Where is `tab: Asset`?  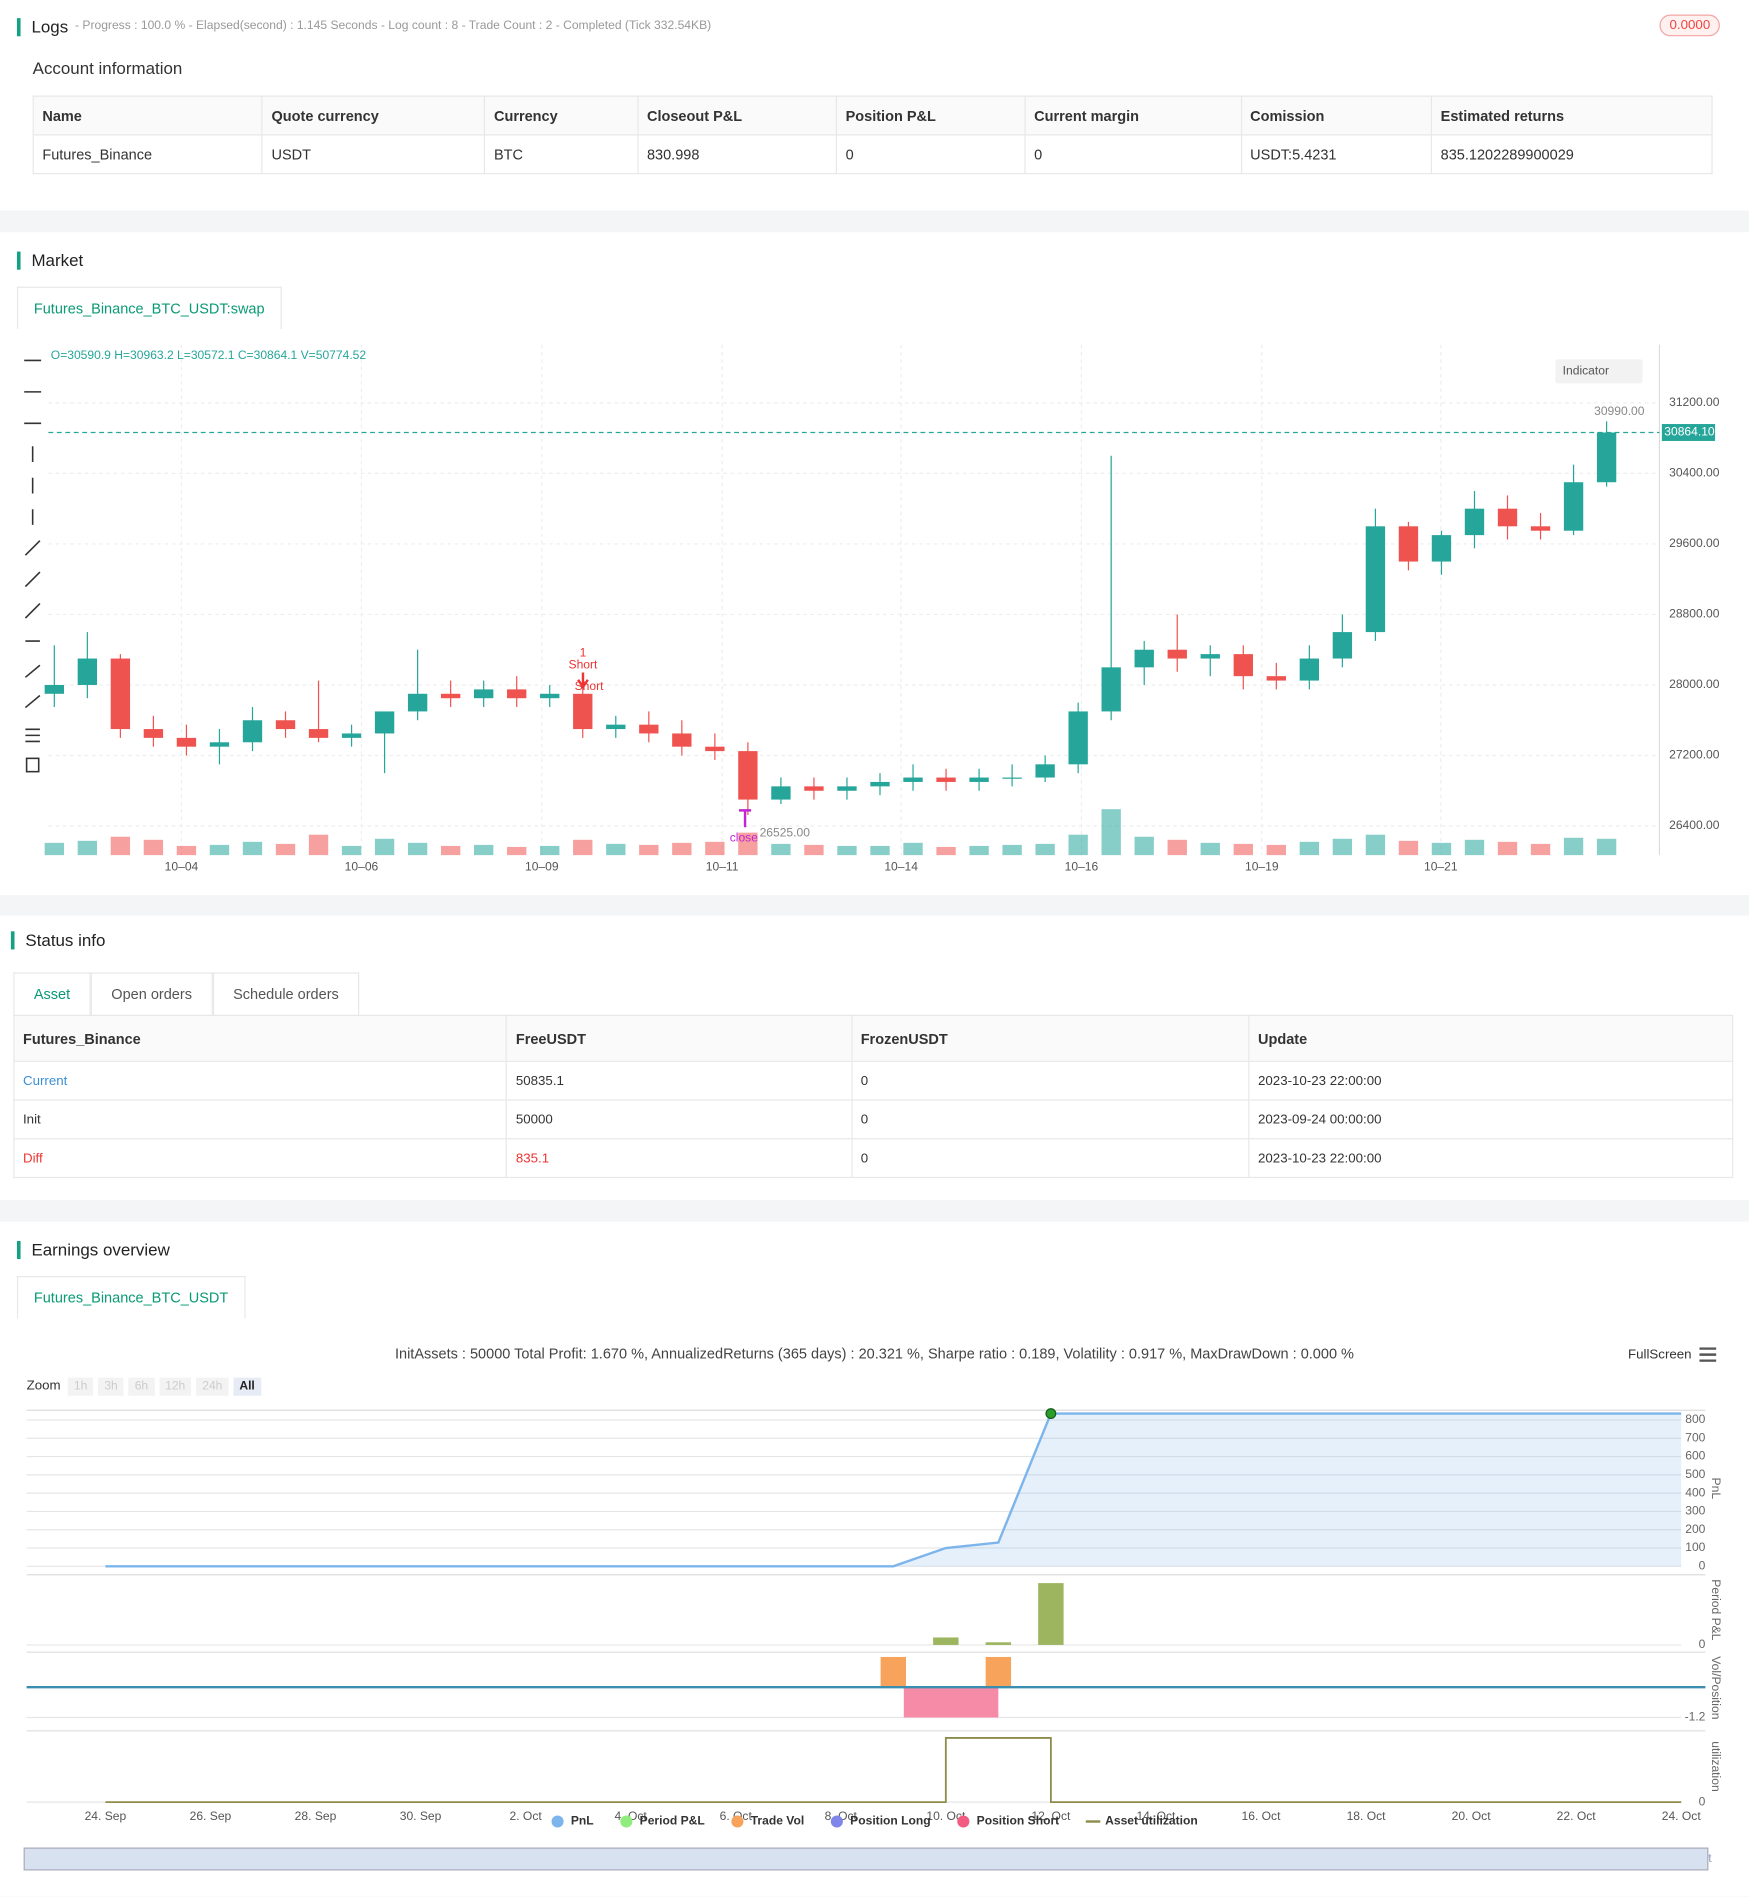
tab: Asset is located at coordinates (52, 993).